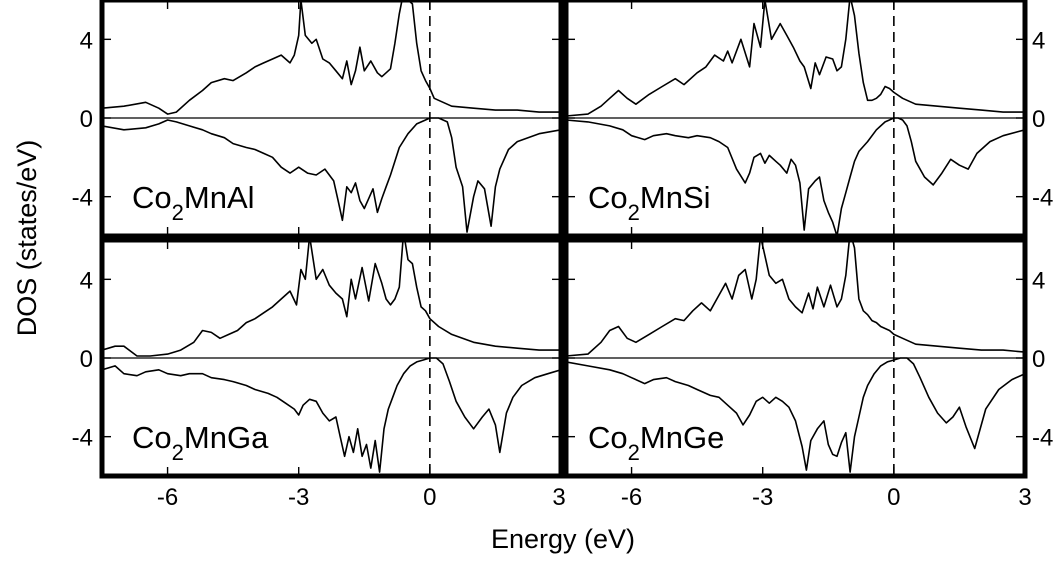 The image size is (1064, 561). What do you see at coordinates (27, 238) in the screenshot?
I see `y-axis-title: DOS (states/eV)` at bounding box center [27, 238].